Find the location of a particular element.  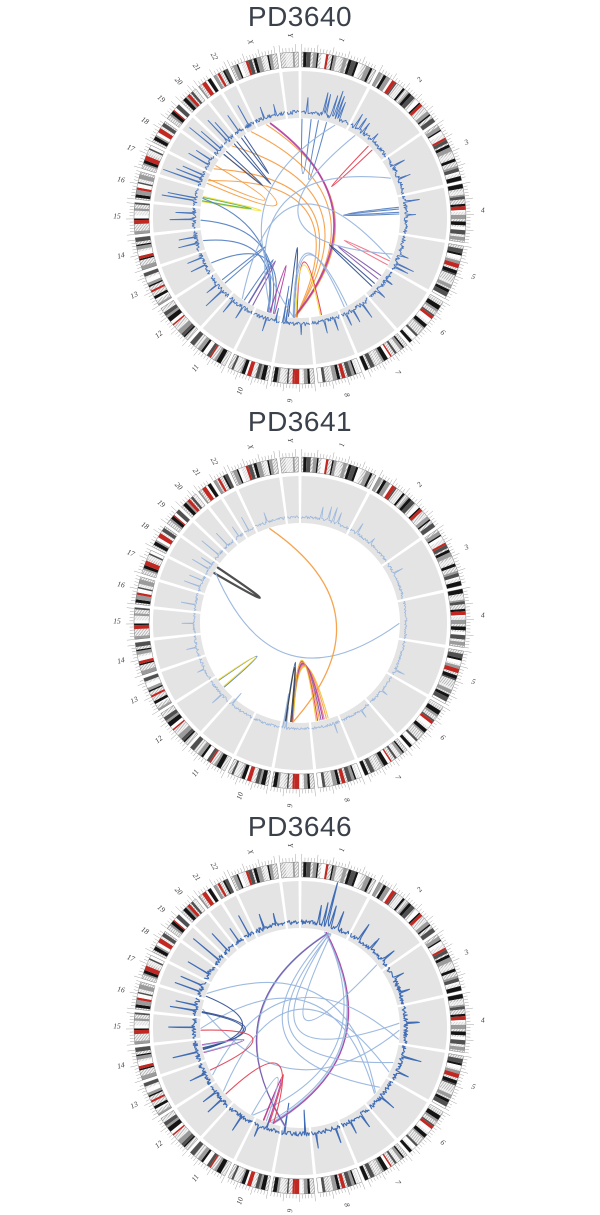

panel-title: PD3640 is located at coordinates (300, 16).